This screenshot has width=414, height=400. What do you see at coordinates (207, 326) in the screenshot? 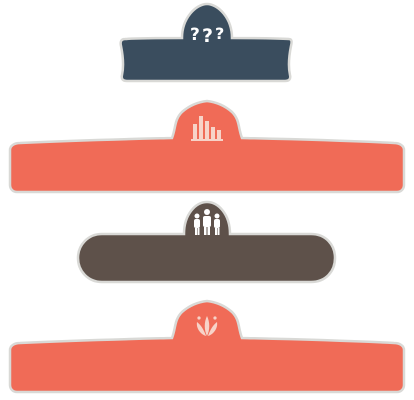
I see `fountain-sprout-icon` at bounding box center [207, 326].